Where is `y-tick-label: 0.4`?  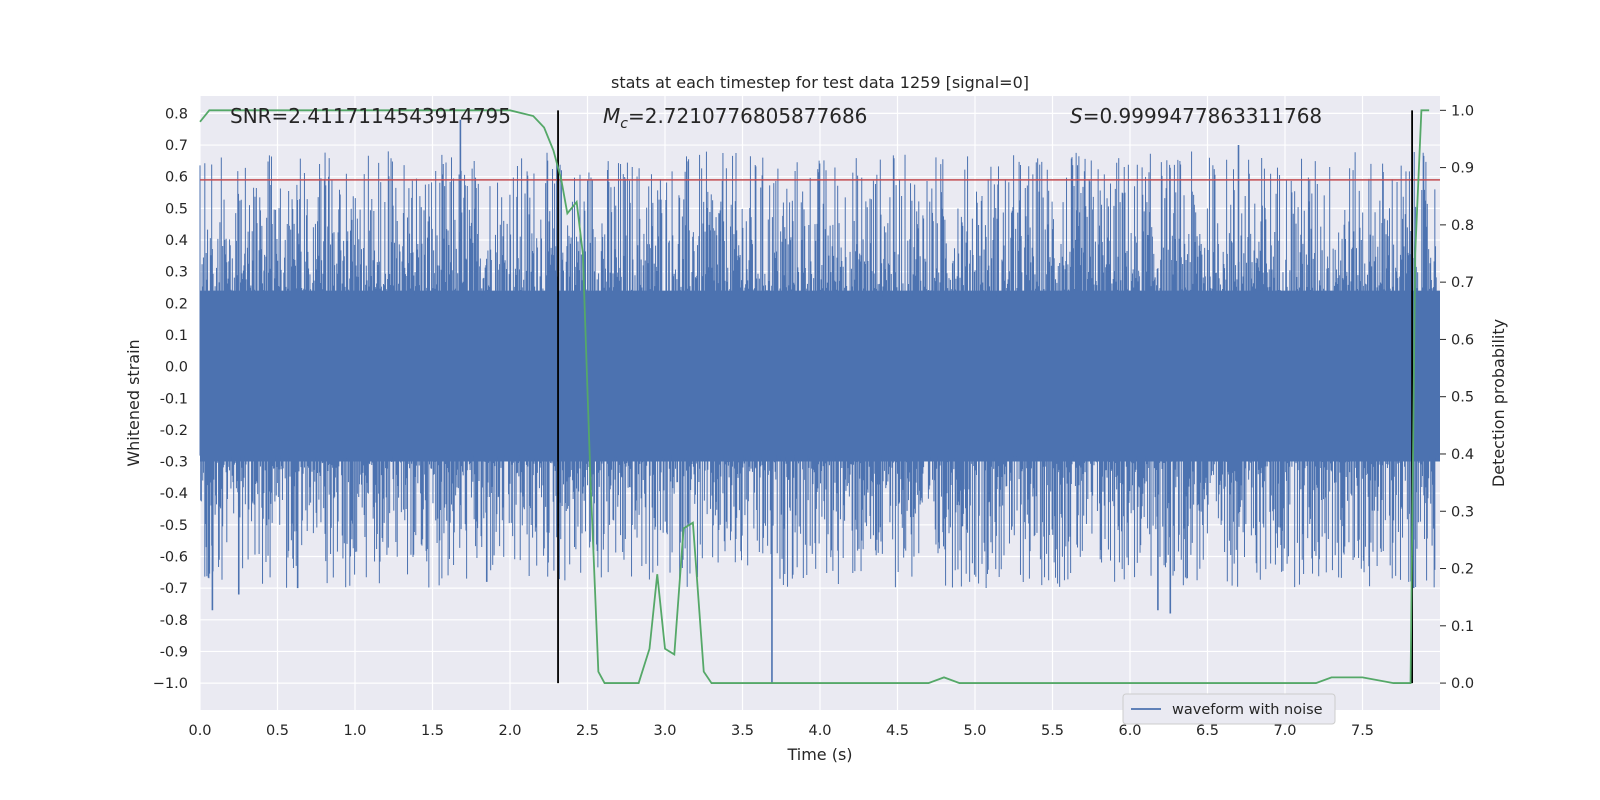
y-tick-label: 0.4 is located at coordinates (176, 241).